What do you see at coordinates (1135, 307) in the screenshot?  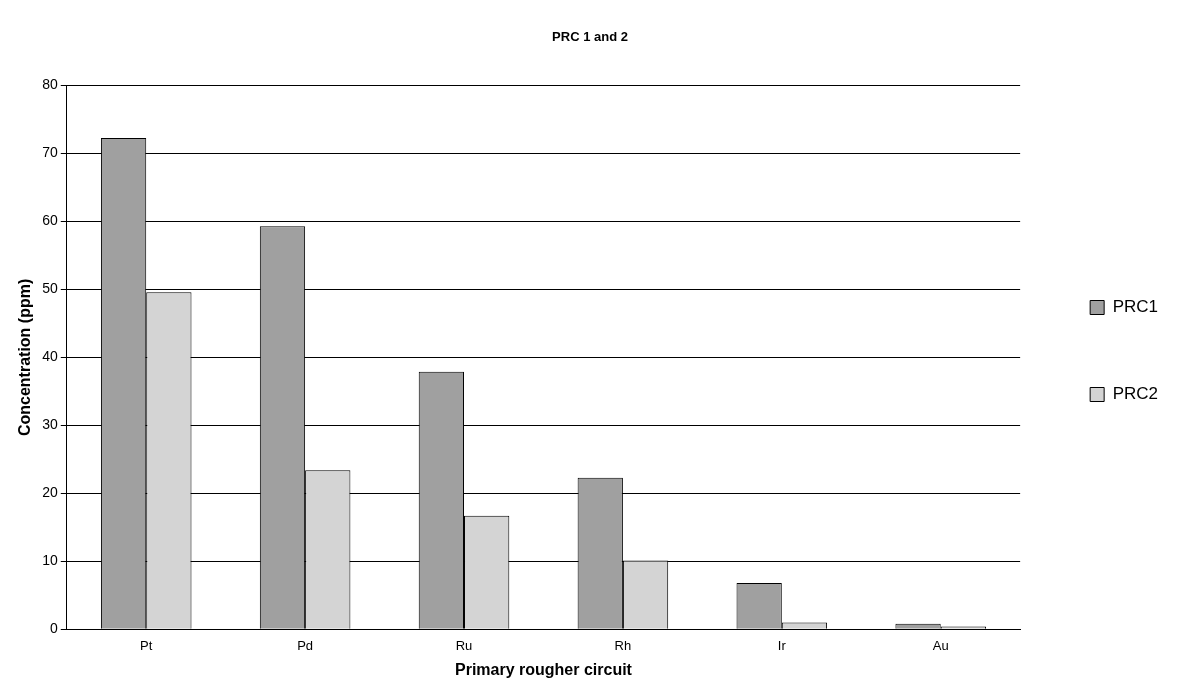 I see `legend-label: PRC1` at bounding box center [1135, 307].